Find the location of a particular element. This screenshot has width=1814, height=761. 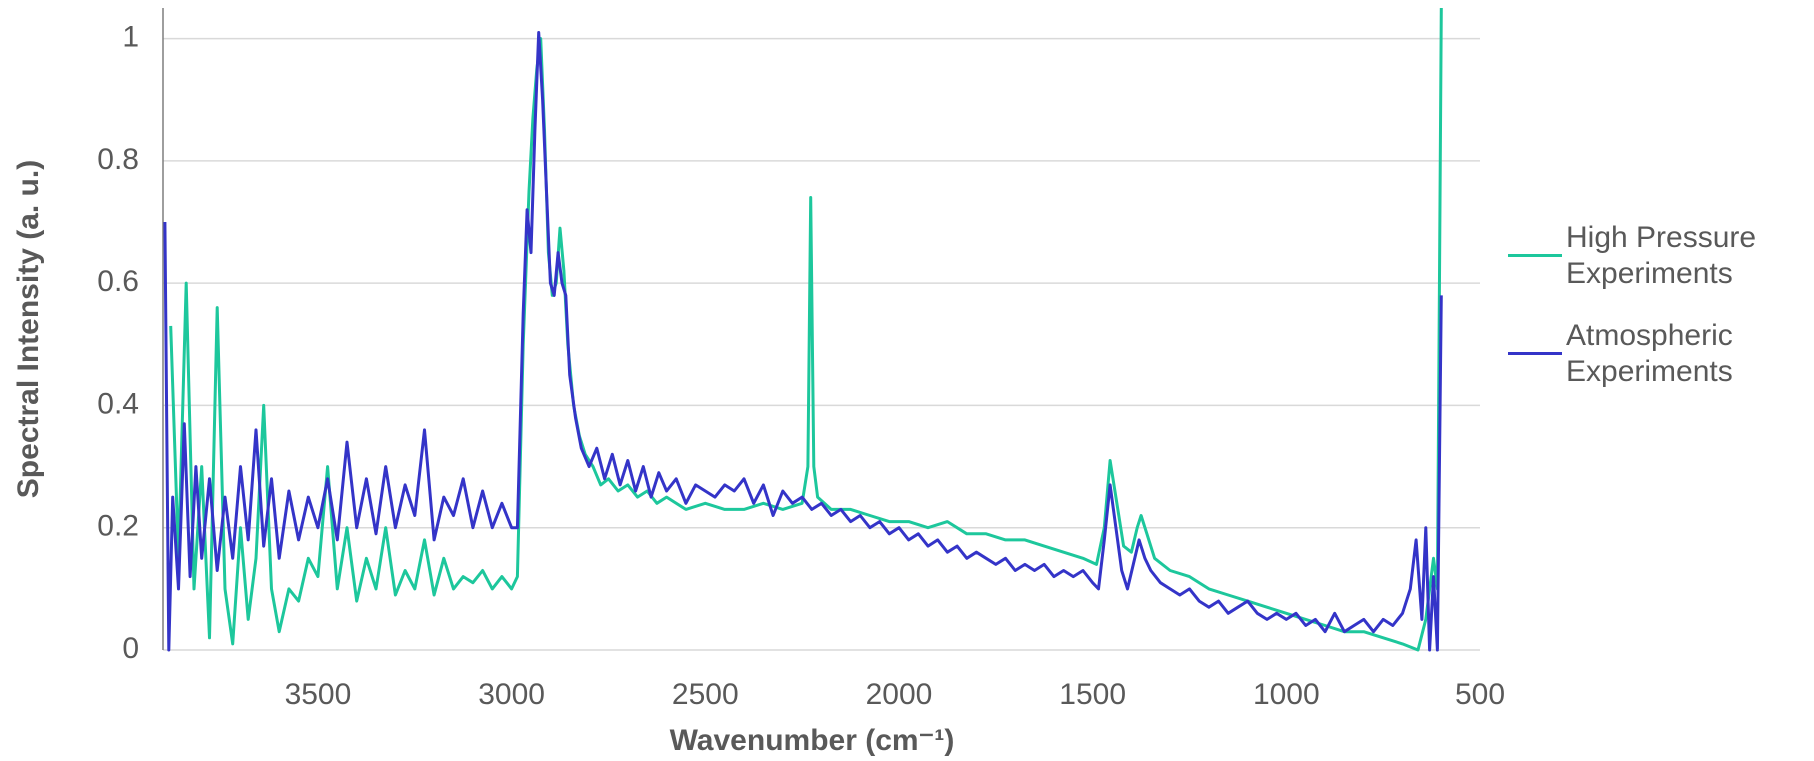

x-tick-label: 2000 is located at coordinates (899, 694).